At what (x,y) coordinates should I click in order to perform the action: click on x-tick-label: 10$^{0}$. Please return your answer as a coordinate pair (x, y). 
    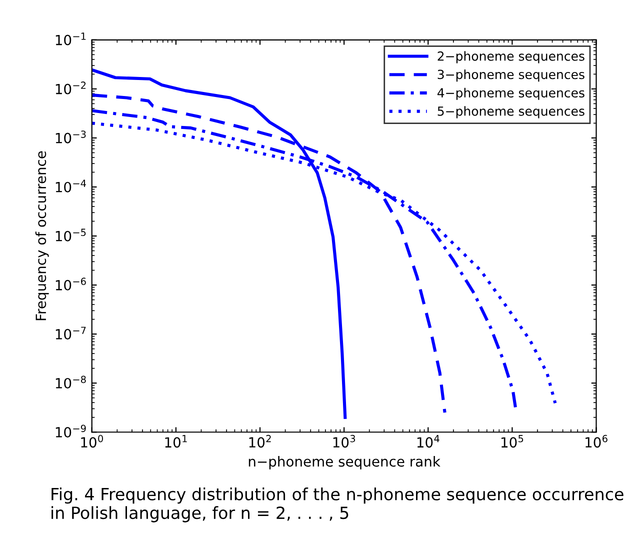
    Looking at the image, I should click on (92, 441).